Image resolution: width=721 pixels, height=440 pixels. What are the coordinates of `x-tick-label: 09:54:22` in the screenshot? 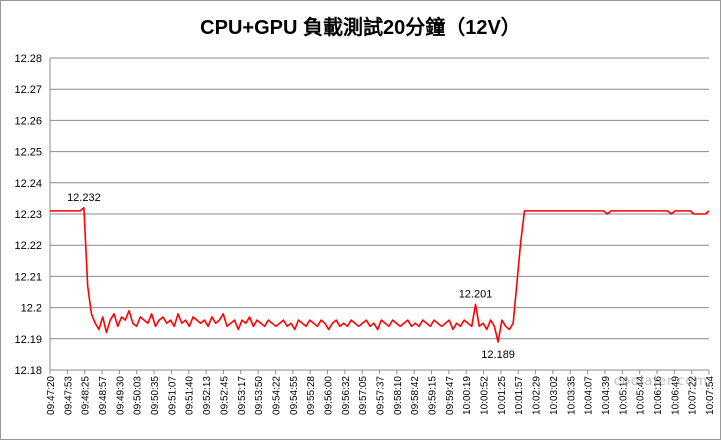 It's located at (276, 395).